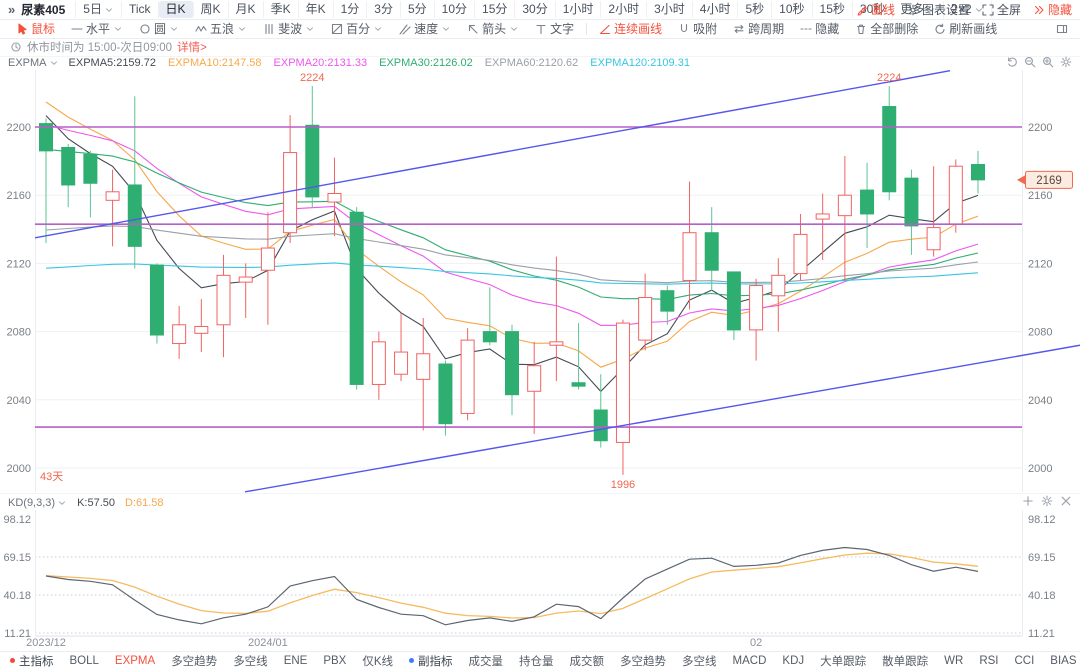 The image size is (1080, 669). I want to click on sub-indicator-open-interest: 持仓量, so click(536, 661).